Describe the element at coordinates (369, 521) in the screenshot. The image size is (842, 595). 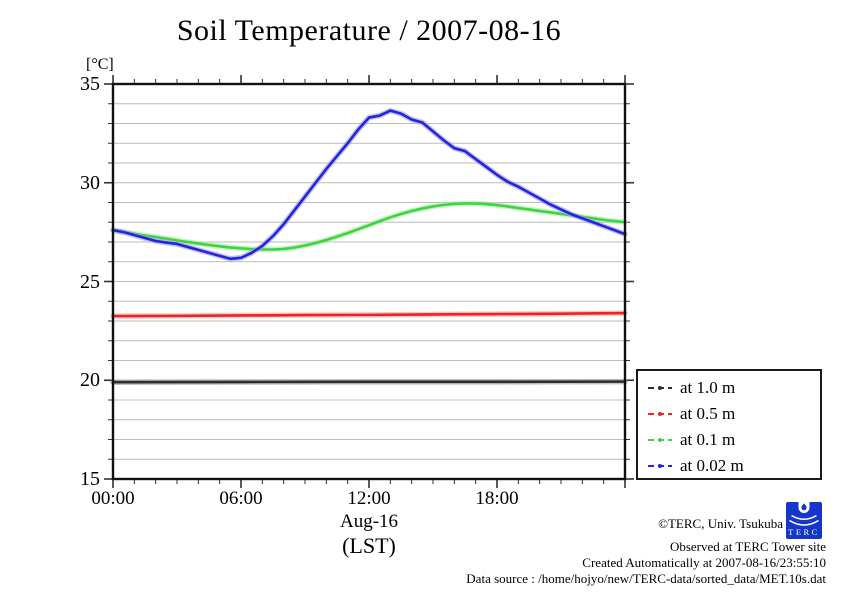
I see `x-axis-date-label: Aug-16` at that location.